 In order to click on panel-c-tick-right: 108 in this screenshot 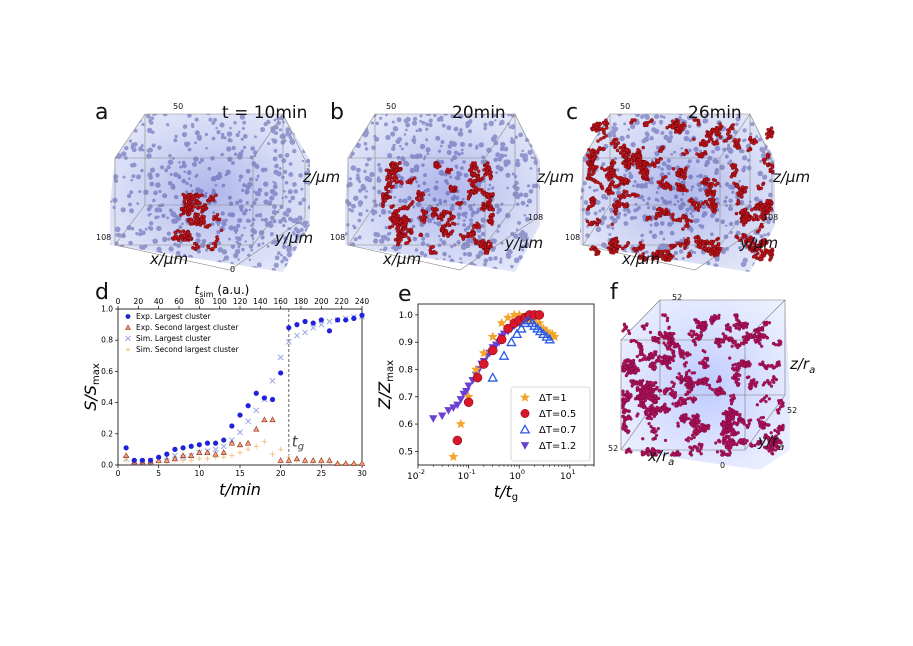, I will do `click(771, 217)`.